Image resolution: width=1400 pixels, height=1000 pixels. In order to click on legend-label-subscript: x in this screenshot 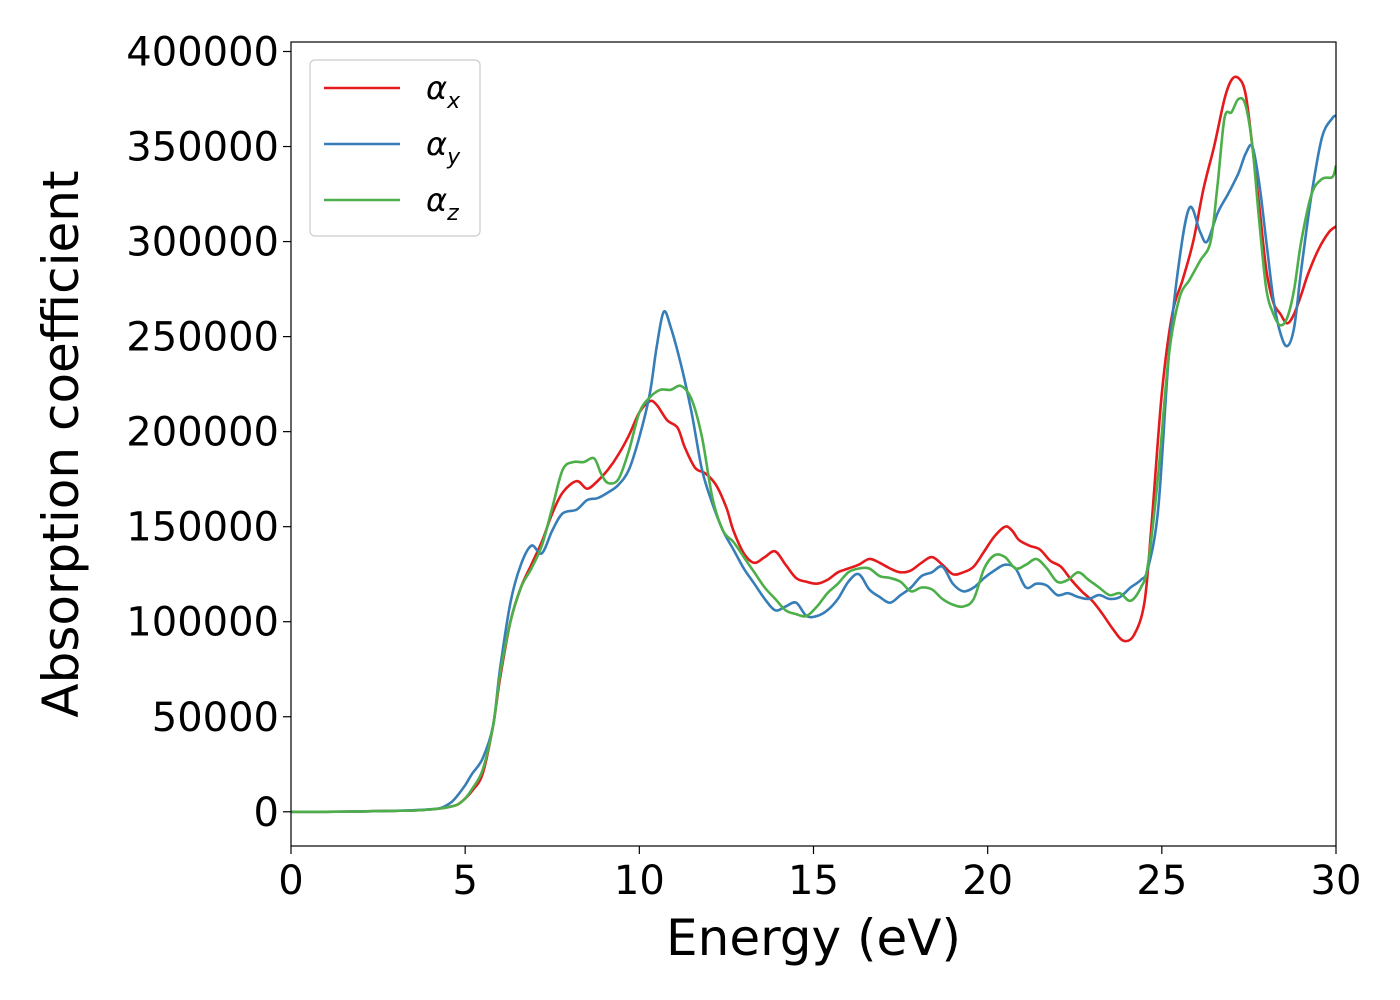, I will do `click(453, 101)`.